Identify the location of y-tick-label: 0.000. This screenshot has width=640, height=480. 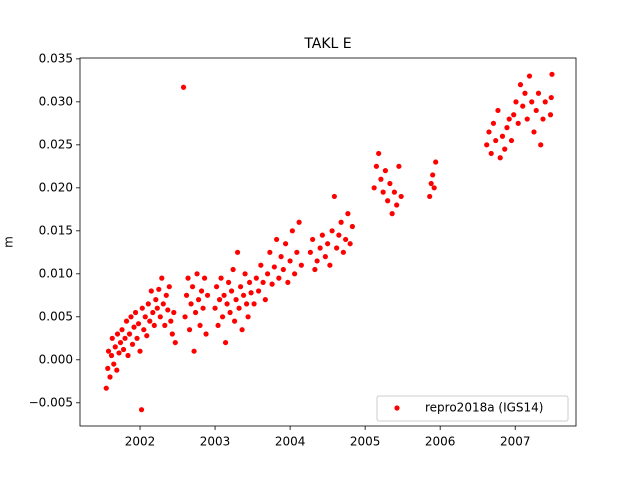
(56, 359).